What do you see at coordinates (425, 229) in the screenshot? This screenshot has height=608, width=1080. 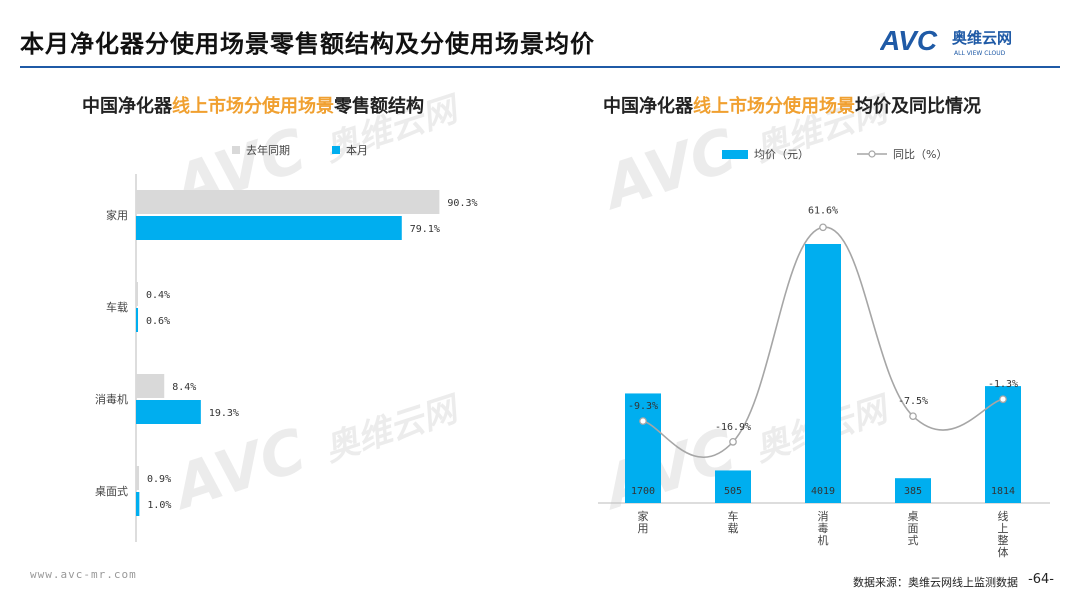 I see `data-label: 79.1%` at bounding box center [425, 229].